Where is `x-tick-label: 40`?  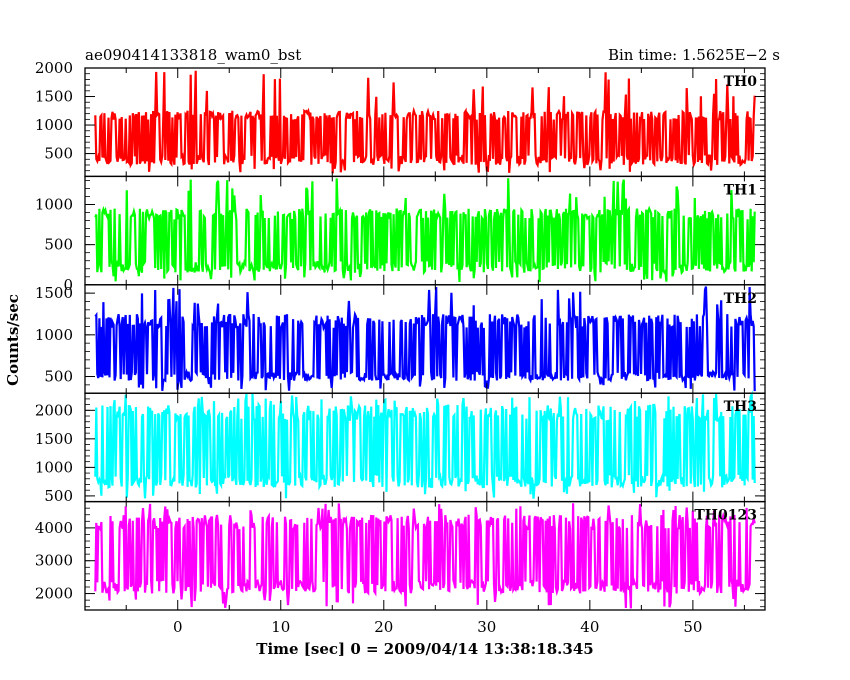
x-tick-label: 40 is located at coordinates (589, 627).